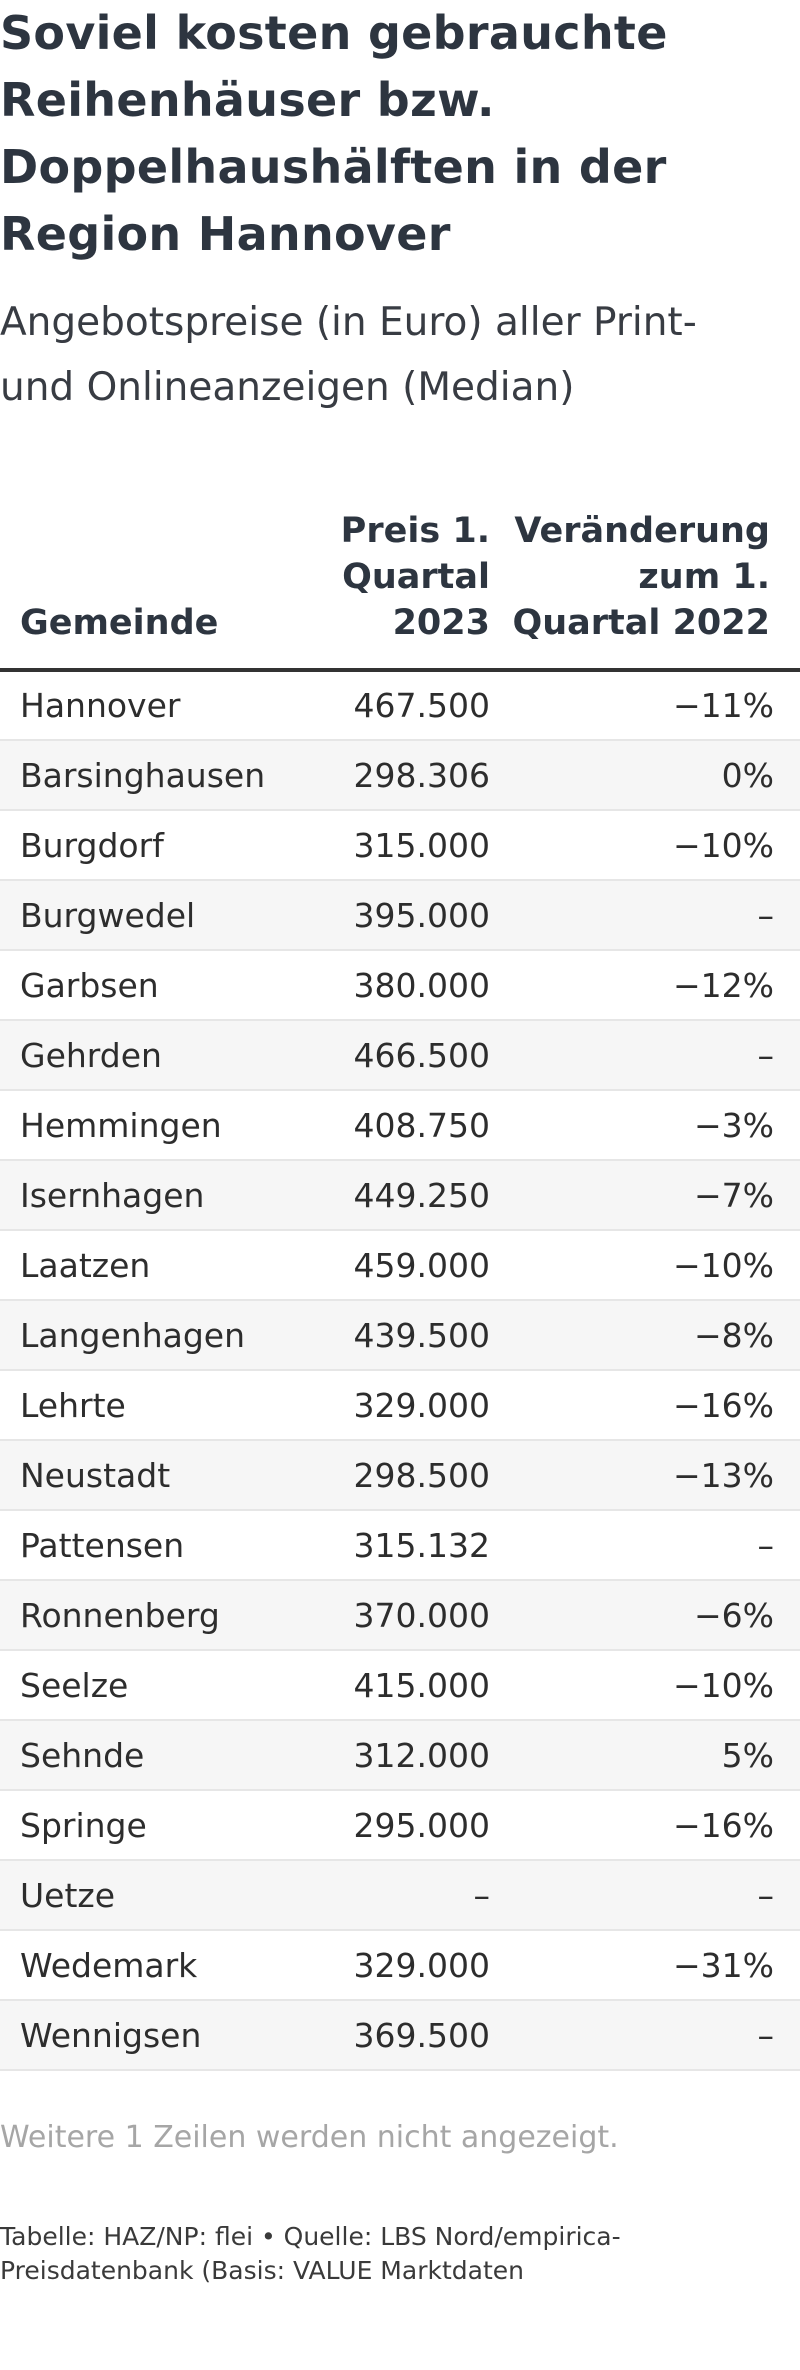  I want to click on cell-preis: 408.750, so click(390, 1125).